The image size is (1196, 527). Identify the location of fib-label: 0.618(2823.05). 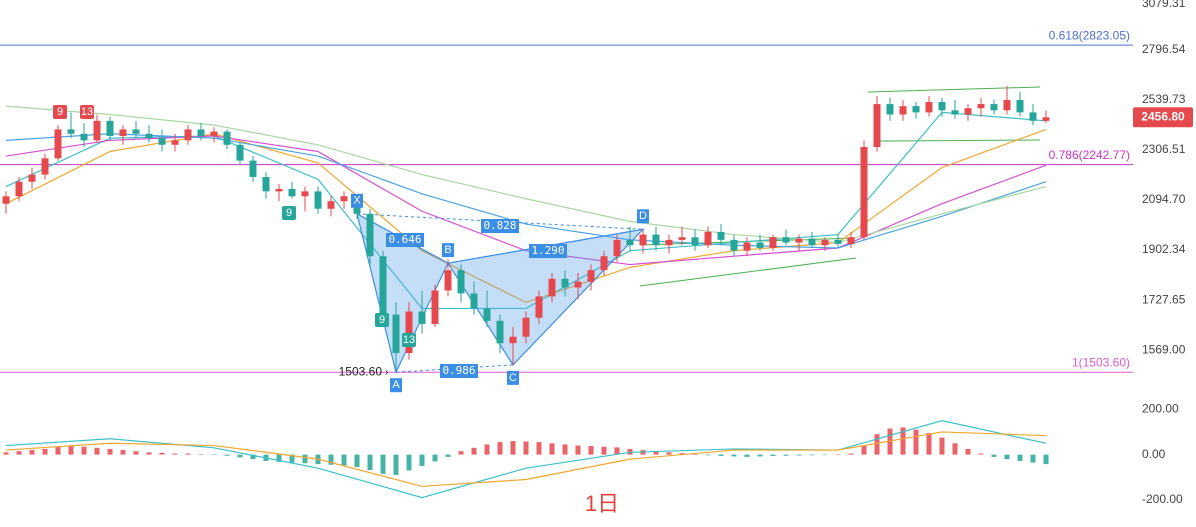
(1089, 35).